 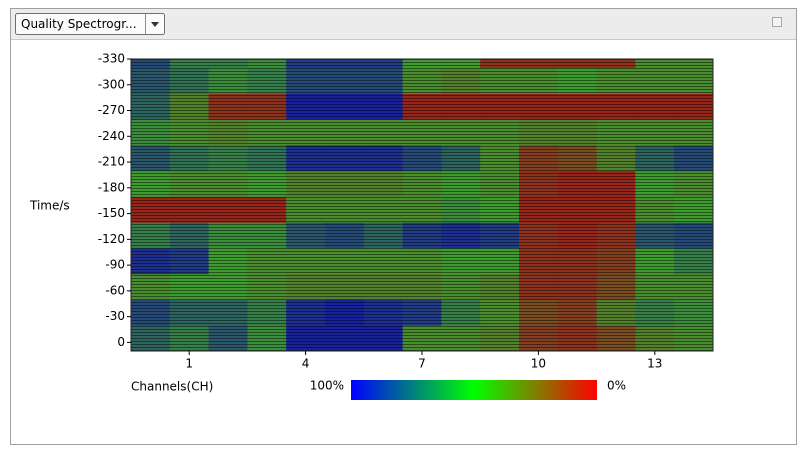 I want to click on dropdown-arrow, so click(x=155, y=24).